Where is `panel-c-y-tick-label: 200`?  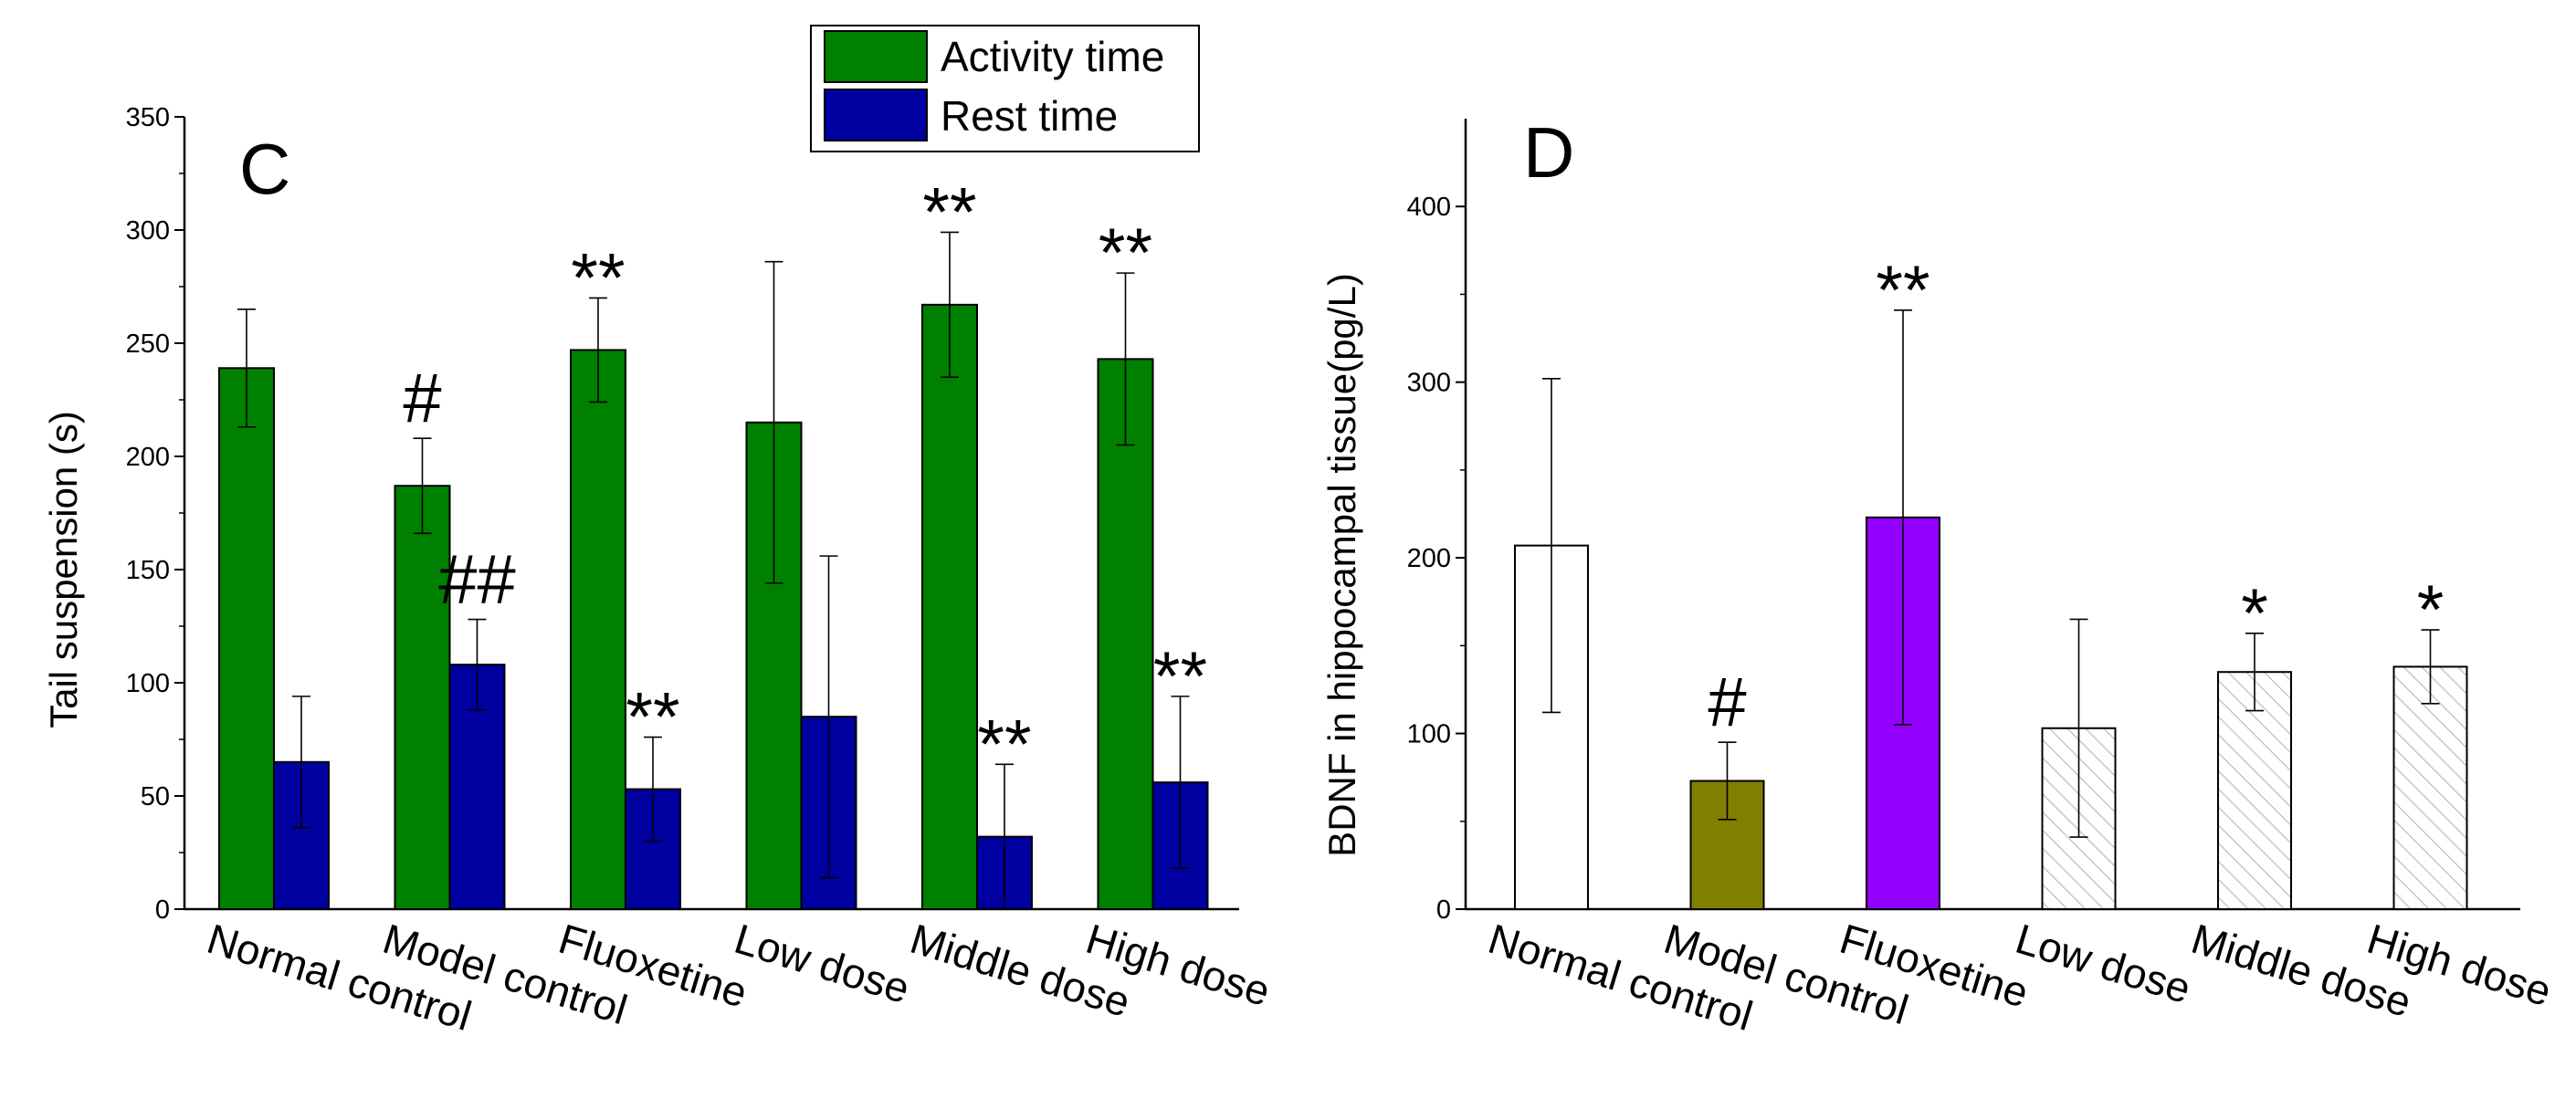
panel-c-y-tick-label: 200 is located at coordinates (148, 457).